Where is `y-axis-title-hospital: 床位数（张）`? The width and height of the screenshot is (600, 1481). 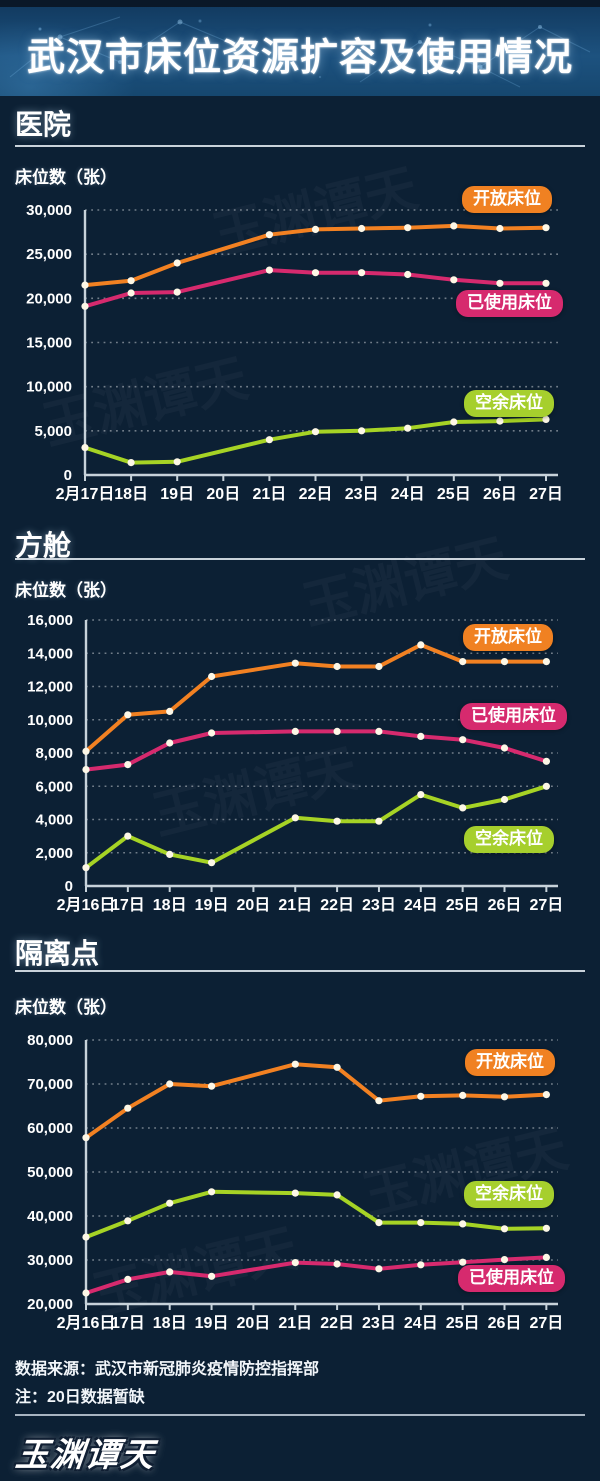 y-axis-title-hospital: 床位数（张） is located at coordinates (66, 177).